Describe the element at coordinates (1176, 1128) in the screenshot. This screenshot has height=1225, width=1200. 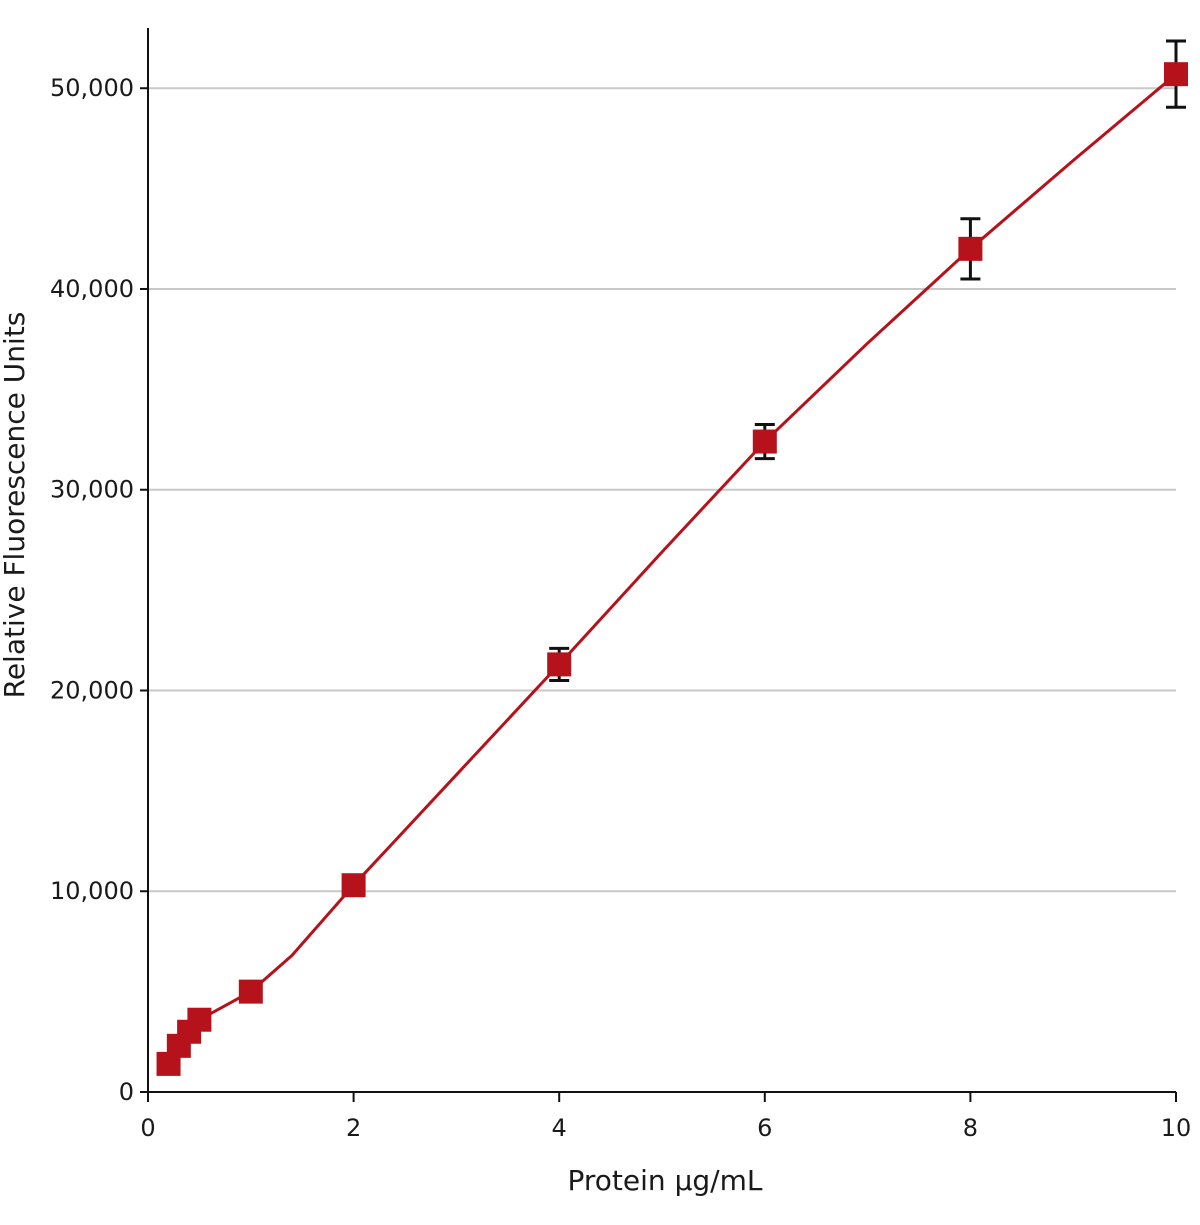
I see `x-tick-label: 10` at that location.